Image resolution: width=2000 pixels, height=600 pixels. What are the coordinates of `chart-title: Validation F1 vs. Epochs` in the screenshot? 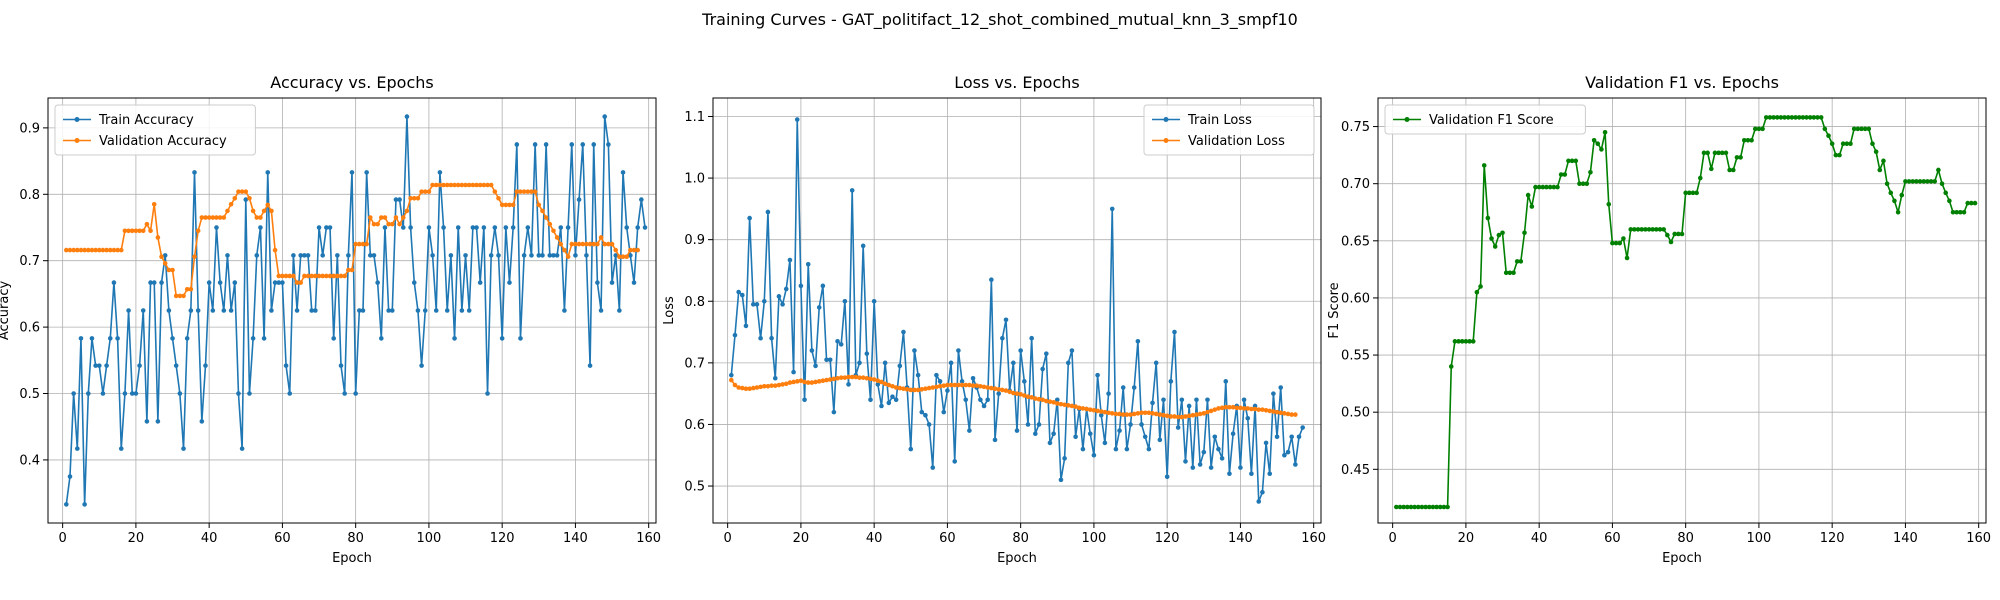 It's located at (1682, 82).